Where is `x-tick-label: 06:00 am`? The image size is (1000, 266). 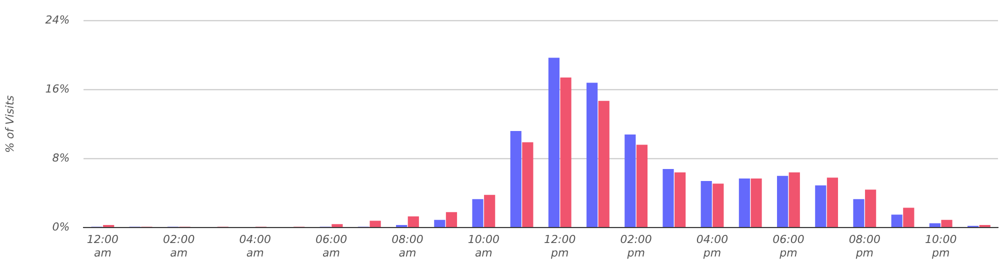 x-tick-label: 06:00 am is located at coordinates (331, 246).